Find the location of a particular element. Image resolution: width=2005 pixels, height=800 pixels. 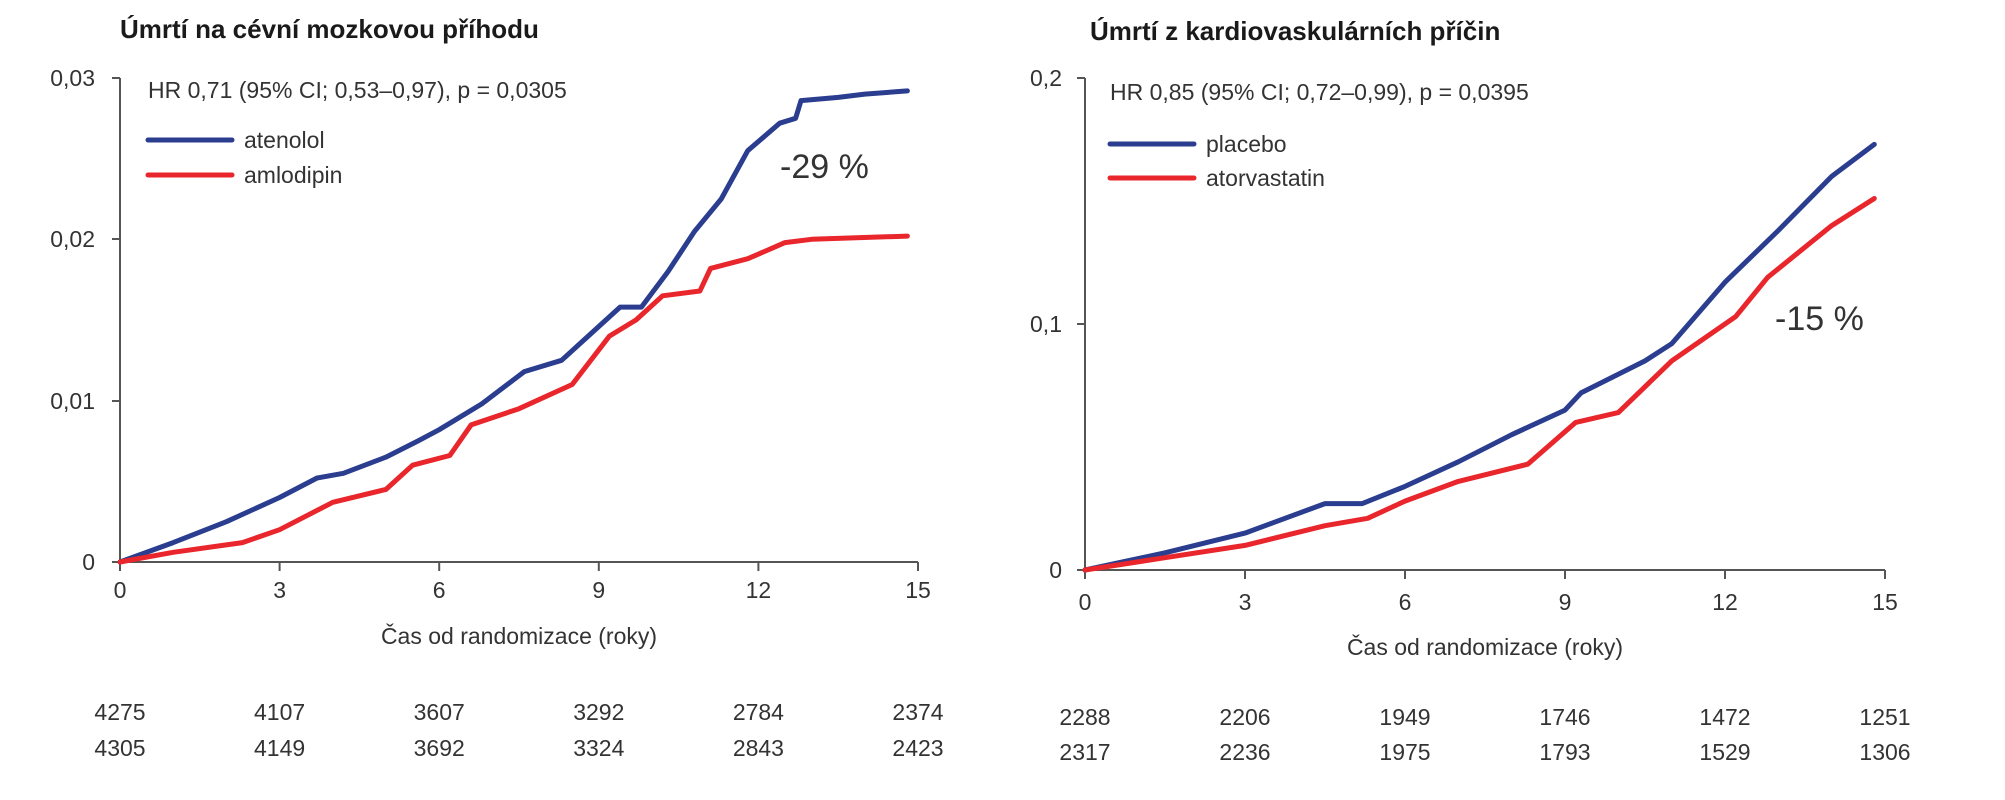

risk-table-cell: 3607 is located at coordinates (439, 712).